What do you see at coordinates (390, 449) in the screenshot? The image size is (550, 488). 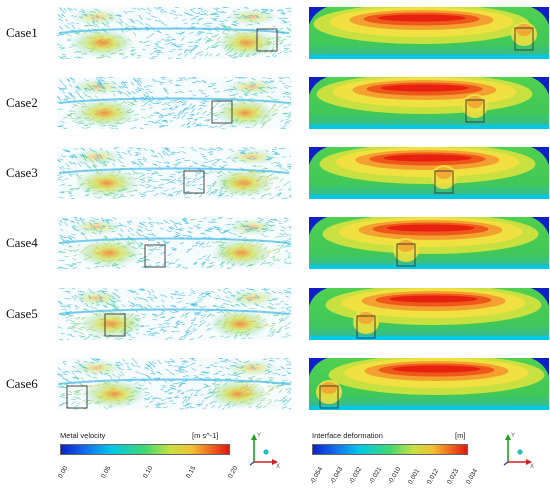 I see `deformation-colorbar` at bounding box center [390, 449].